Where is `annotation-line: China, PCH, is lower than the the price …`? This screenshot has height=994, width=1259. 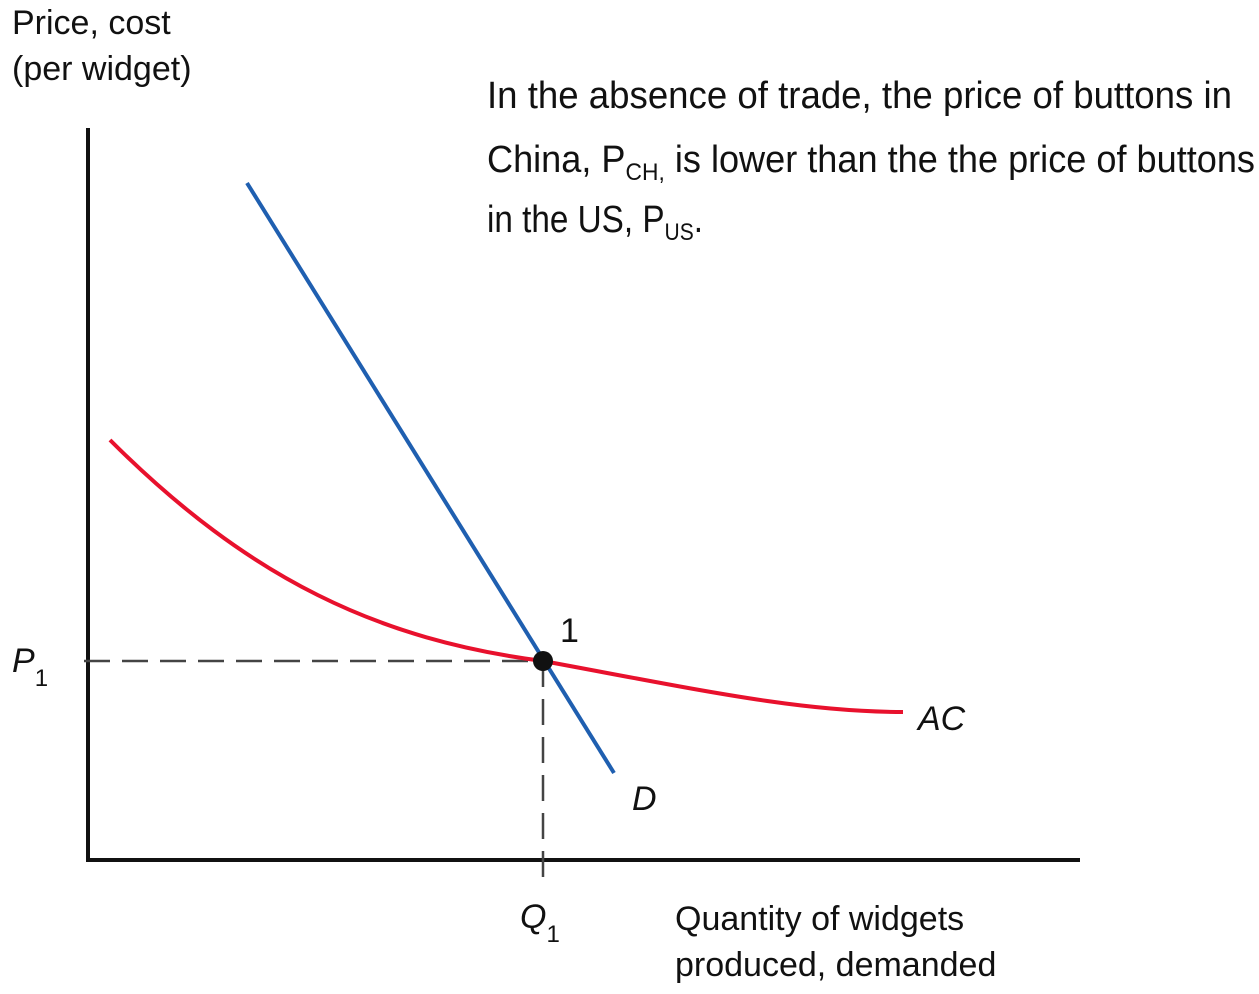
annotation-line: China, PCH, is lower than the the price … is located at coordinates (871, 162).